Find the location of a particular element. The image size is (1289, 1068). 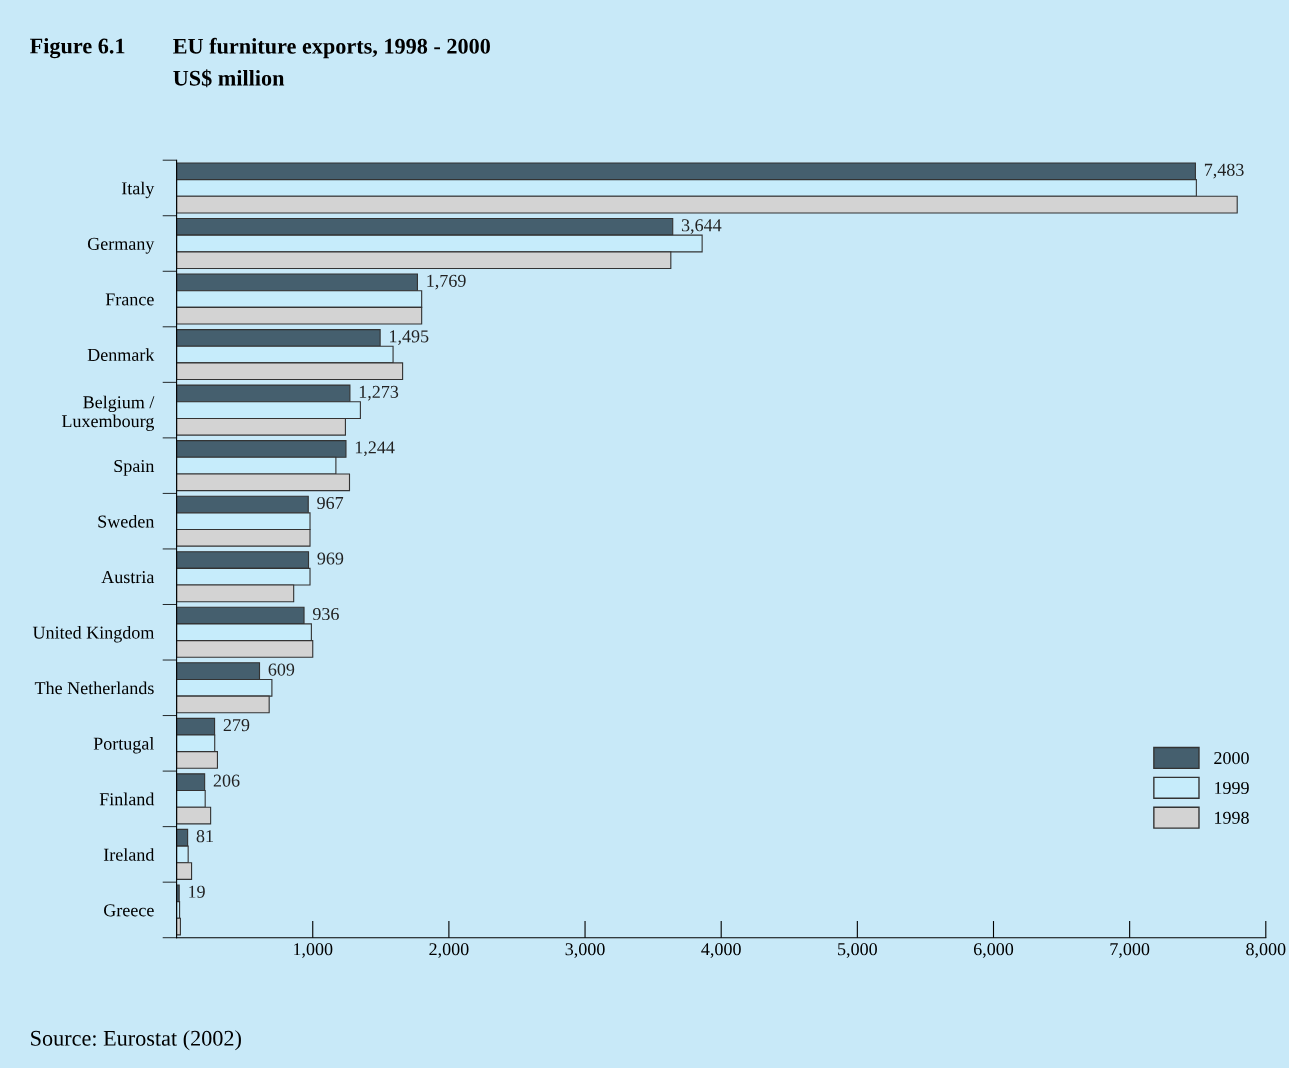

data-label: 1,769 is located at coordinates (446, 282).